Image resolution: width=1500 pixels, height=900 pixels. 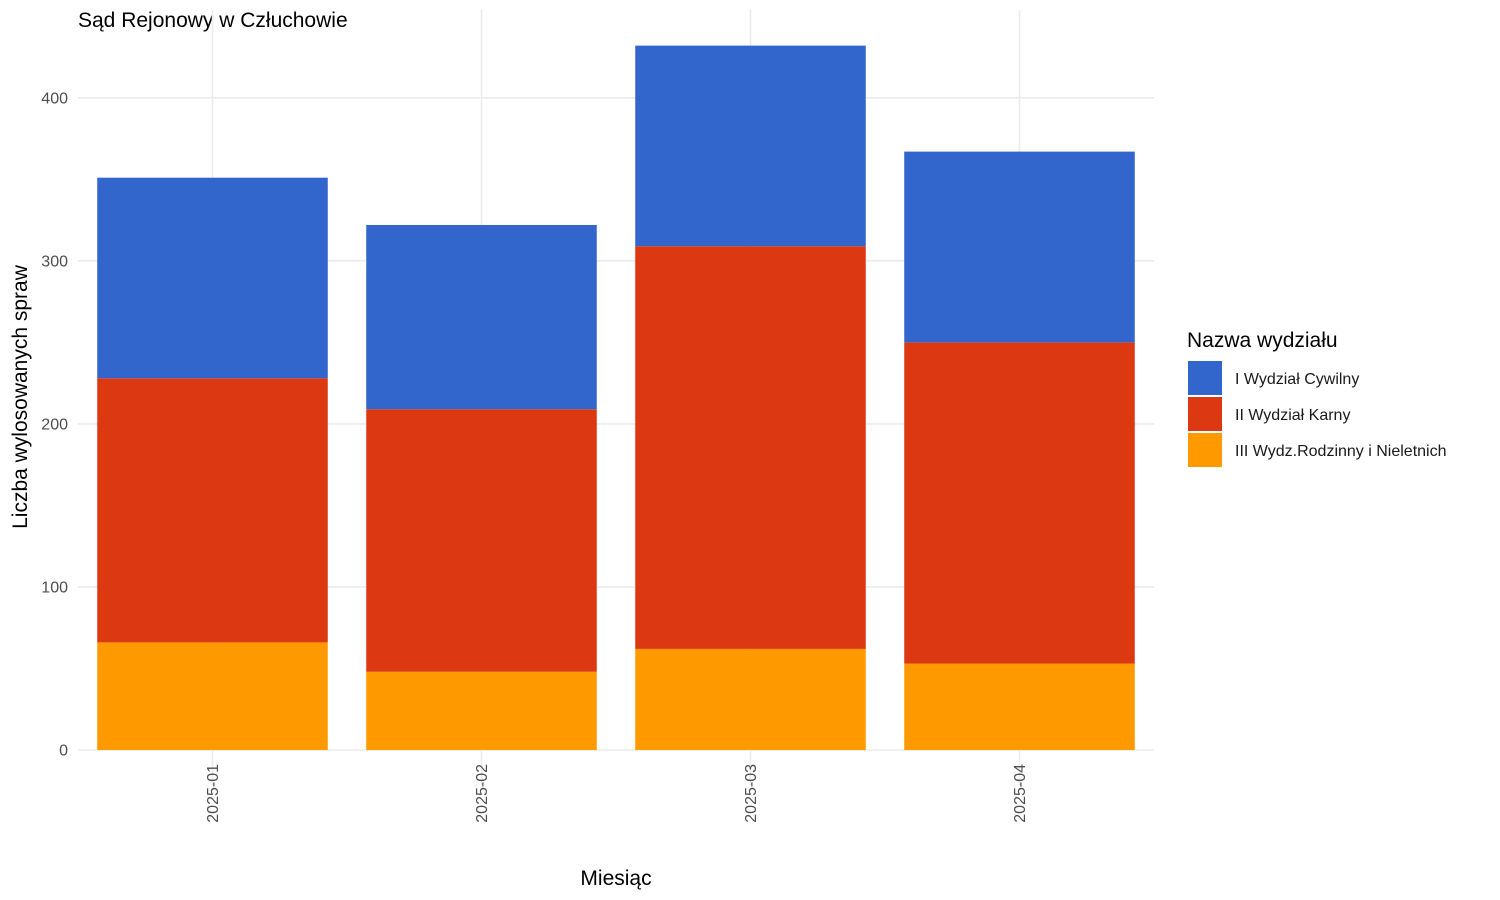 What do you see at coordinates (1341, 451) in the screenshot?
I see `legend-label: III Wydz.Rodzinny i Nieletnich` at bounding box center [1341, 451].